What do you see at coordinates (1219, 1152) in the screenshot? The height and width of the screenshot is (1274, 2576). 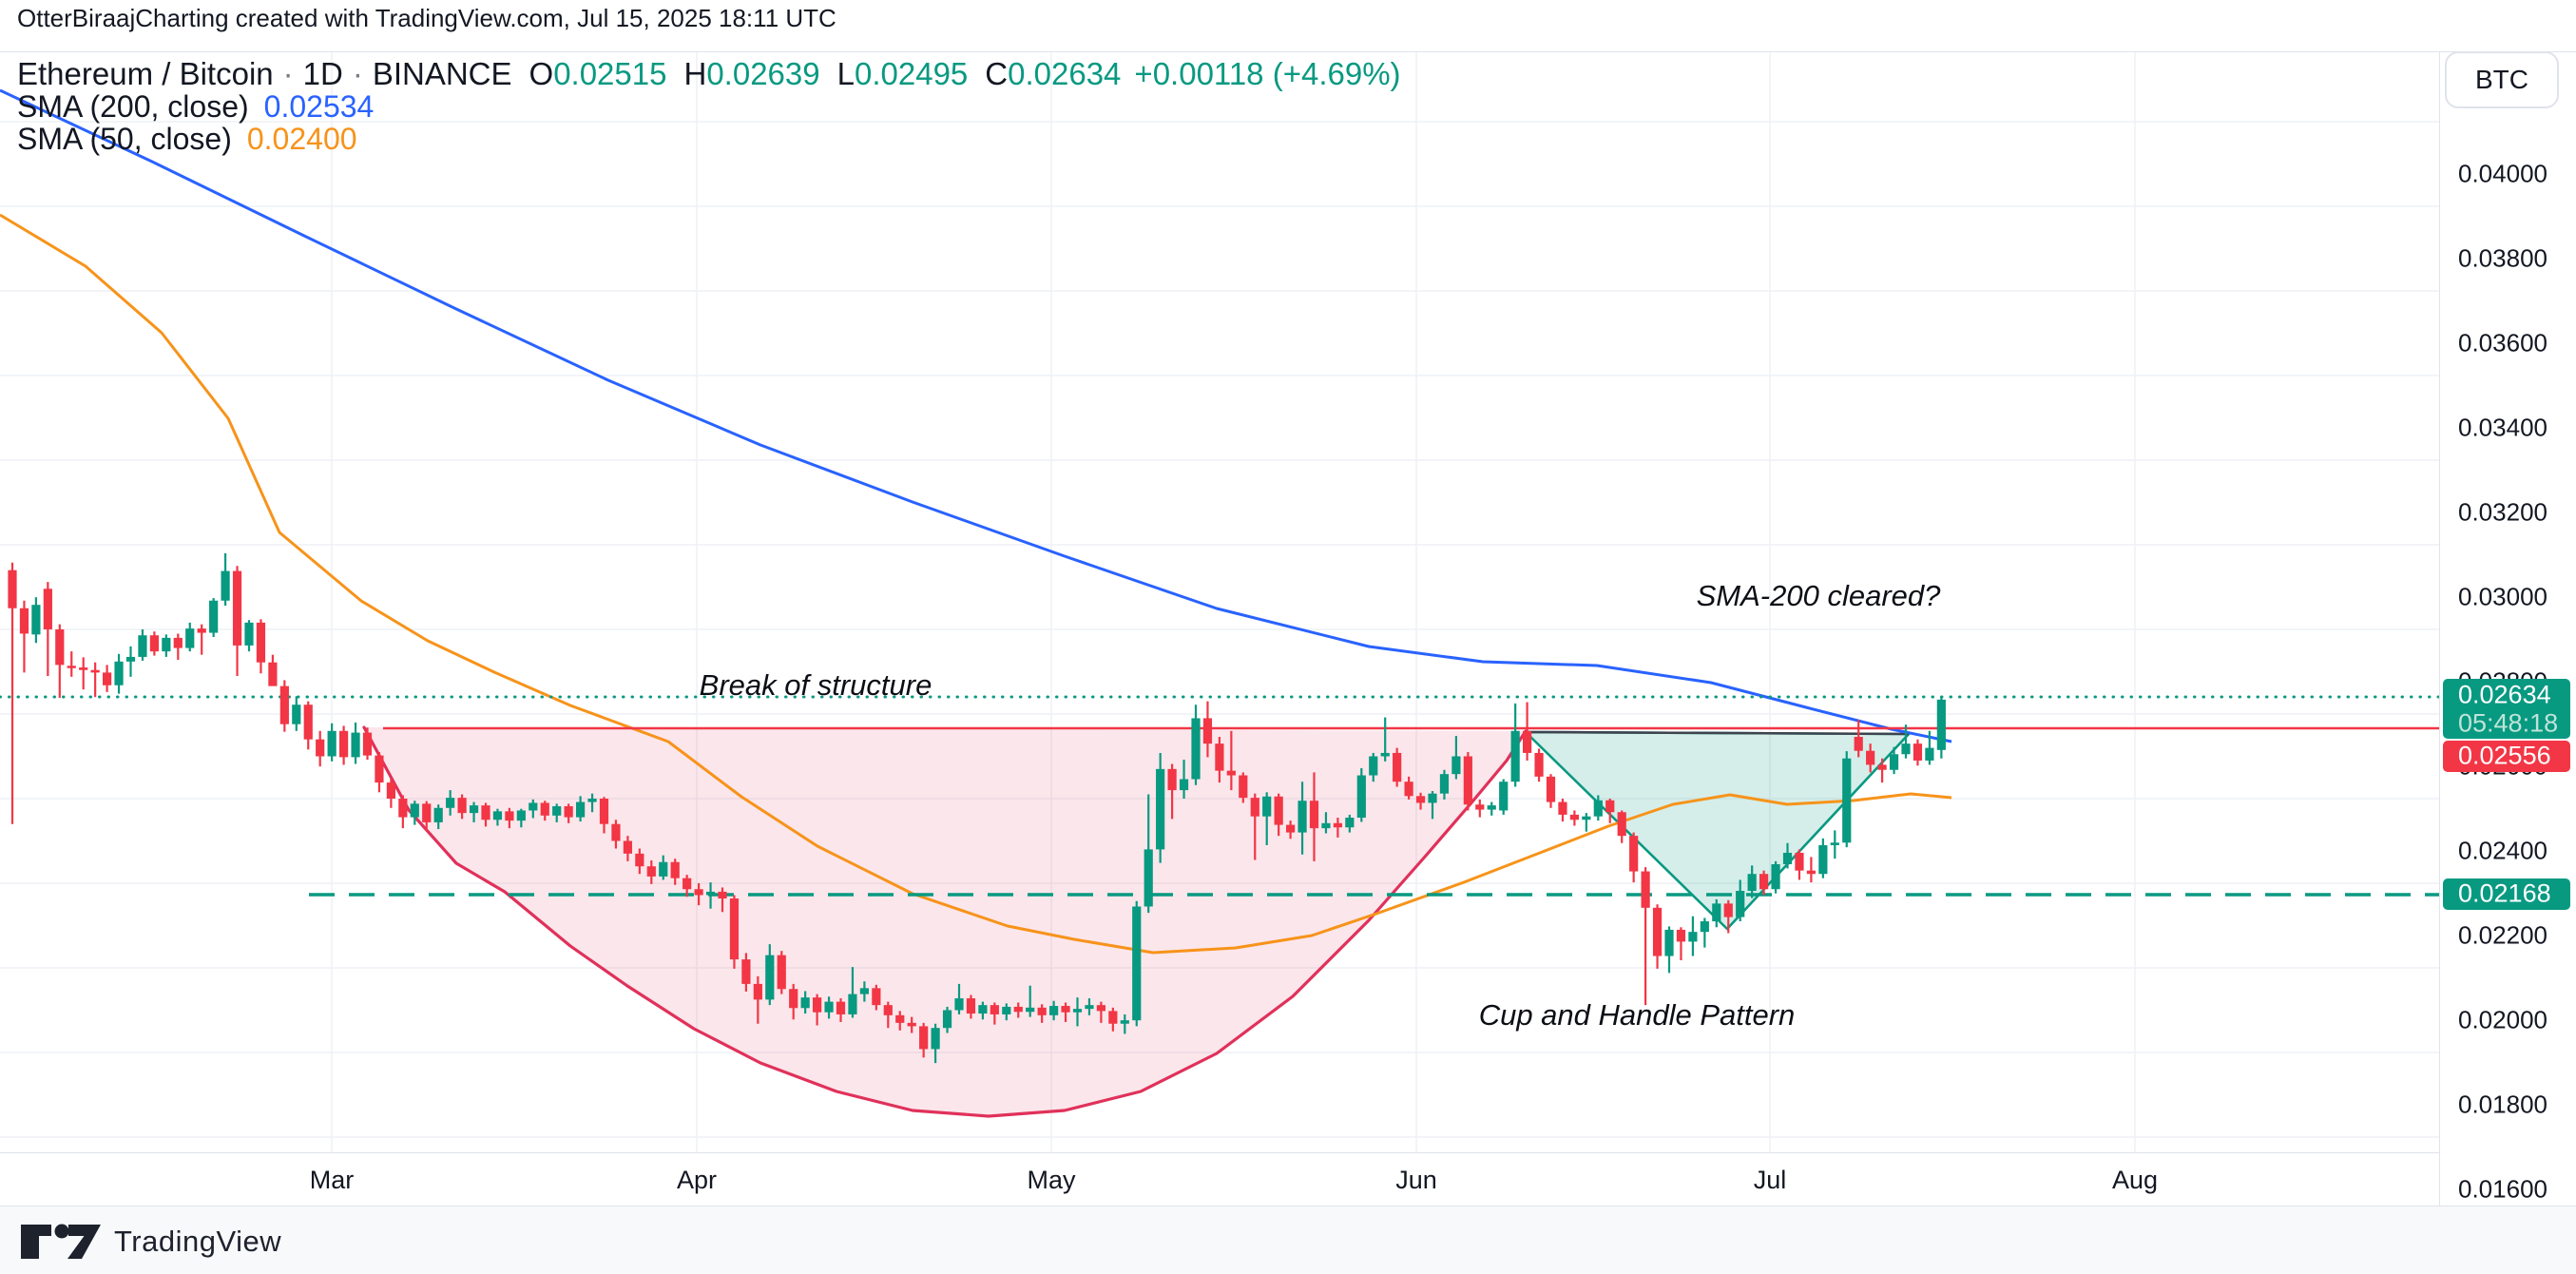 I see `time-scale-border` at bounding box center [1219, 1152].